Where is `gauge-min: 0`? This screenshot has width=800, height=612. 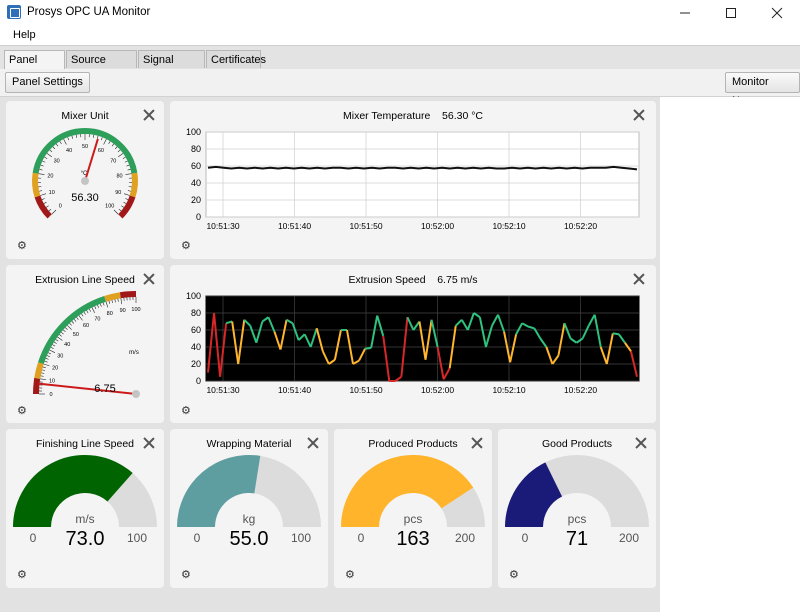 gauge-min: 0 is located at coordinates (197, 538).